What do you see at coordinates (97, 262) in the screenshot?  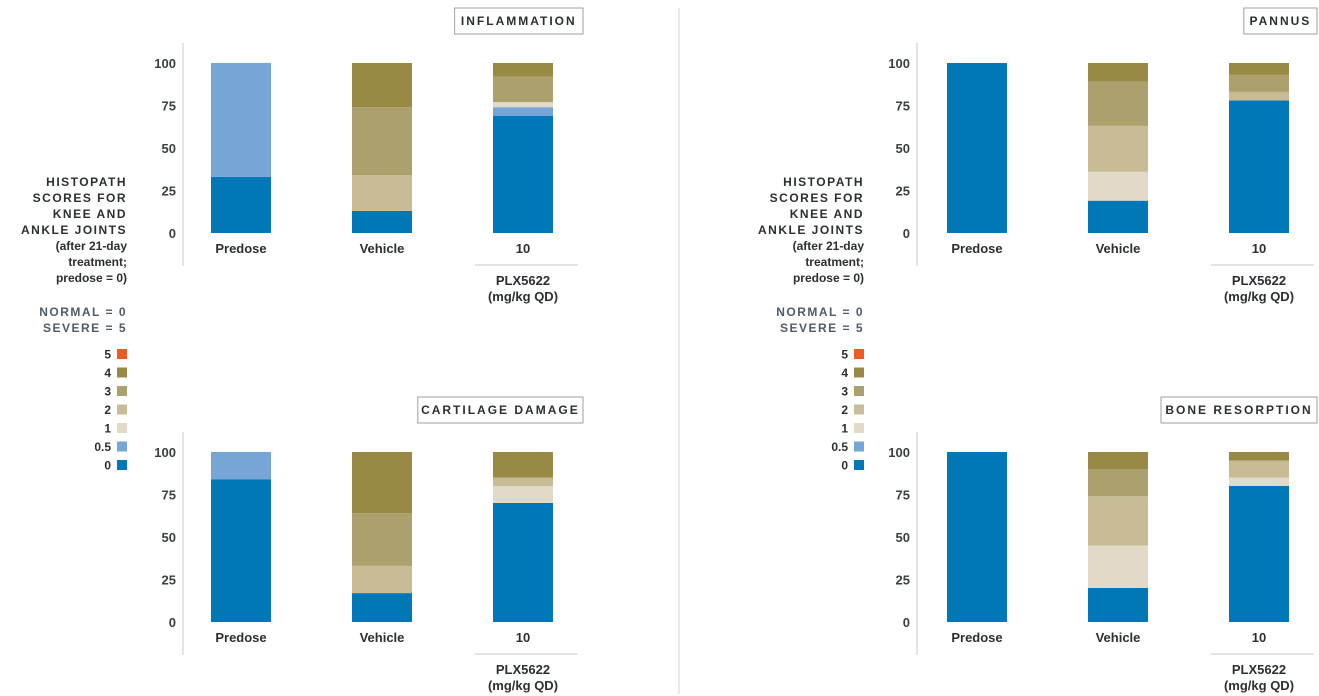 I see `side-label-line: treatment;` at bounding box center [97, 262].